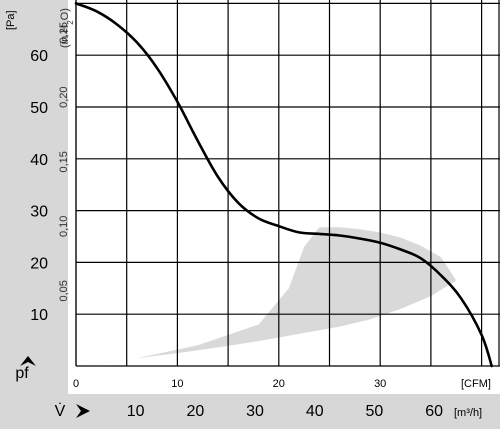  What do you see at coordinates (39, 56) in the screenshot?
I see `pa-tick-label: 60` at bounding box center [39, 56].